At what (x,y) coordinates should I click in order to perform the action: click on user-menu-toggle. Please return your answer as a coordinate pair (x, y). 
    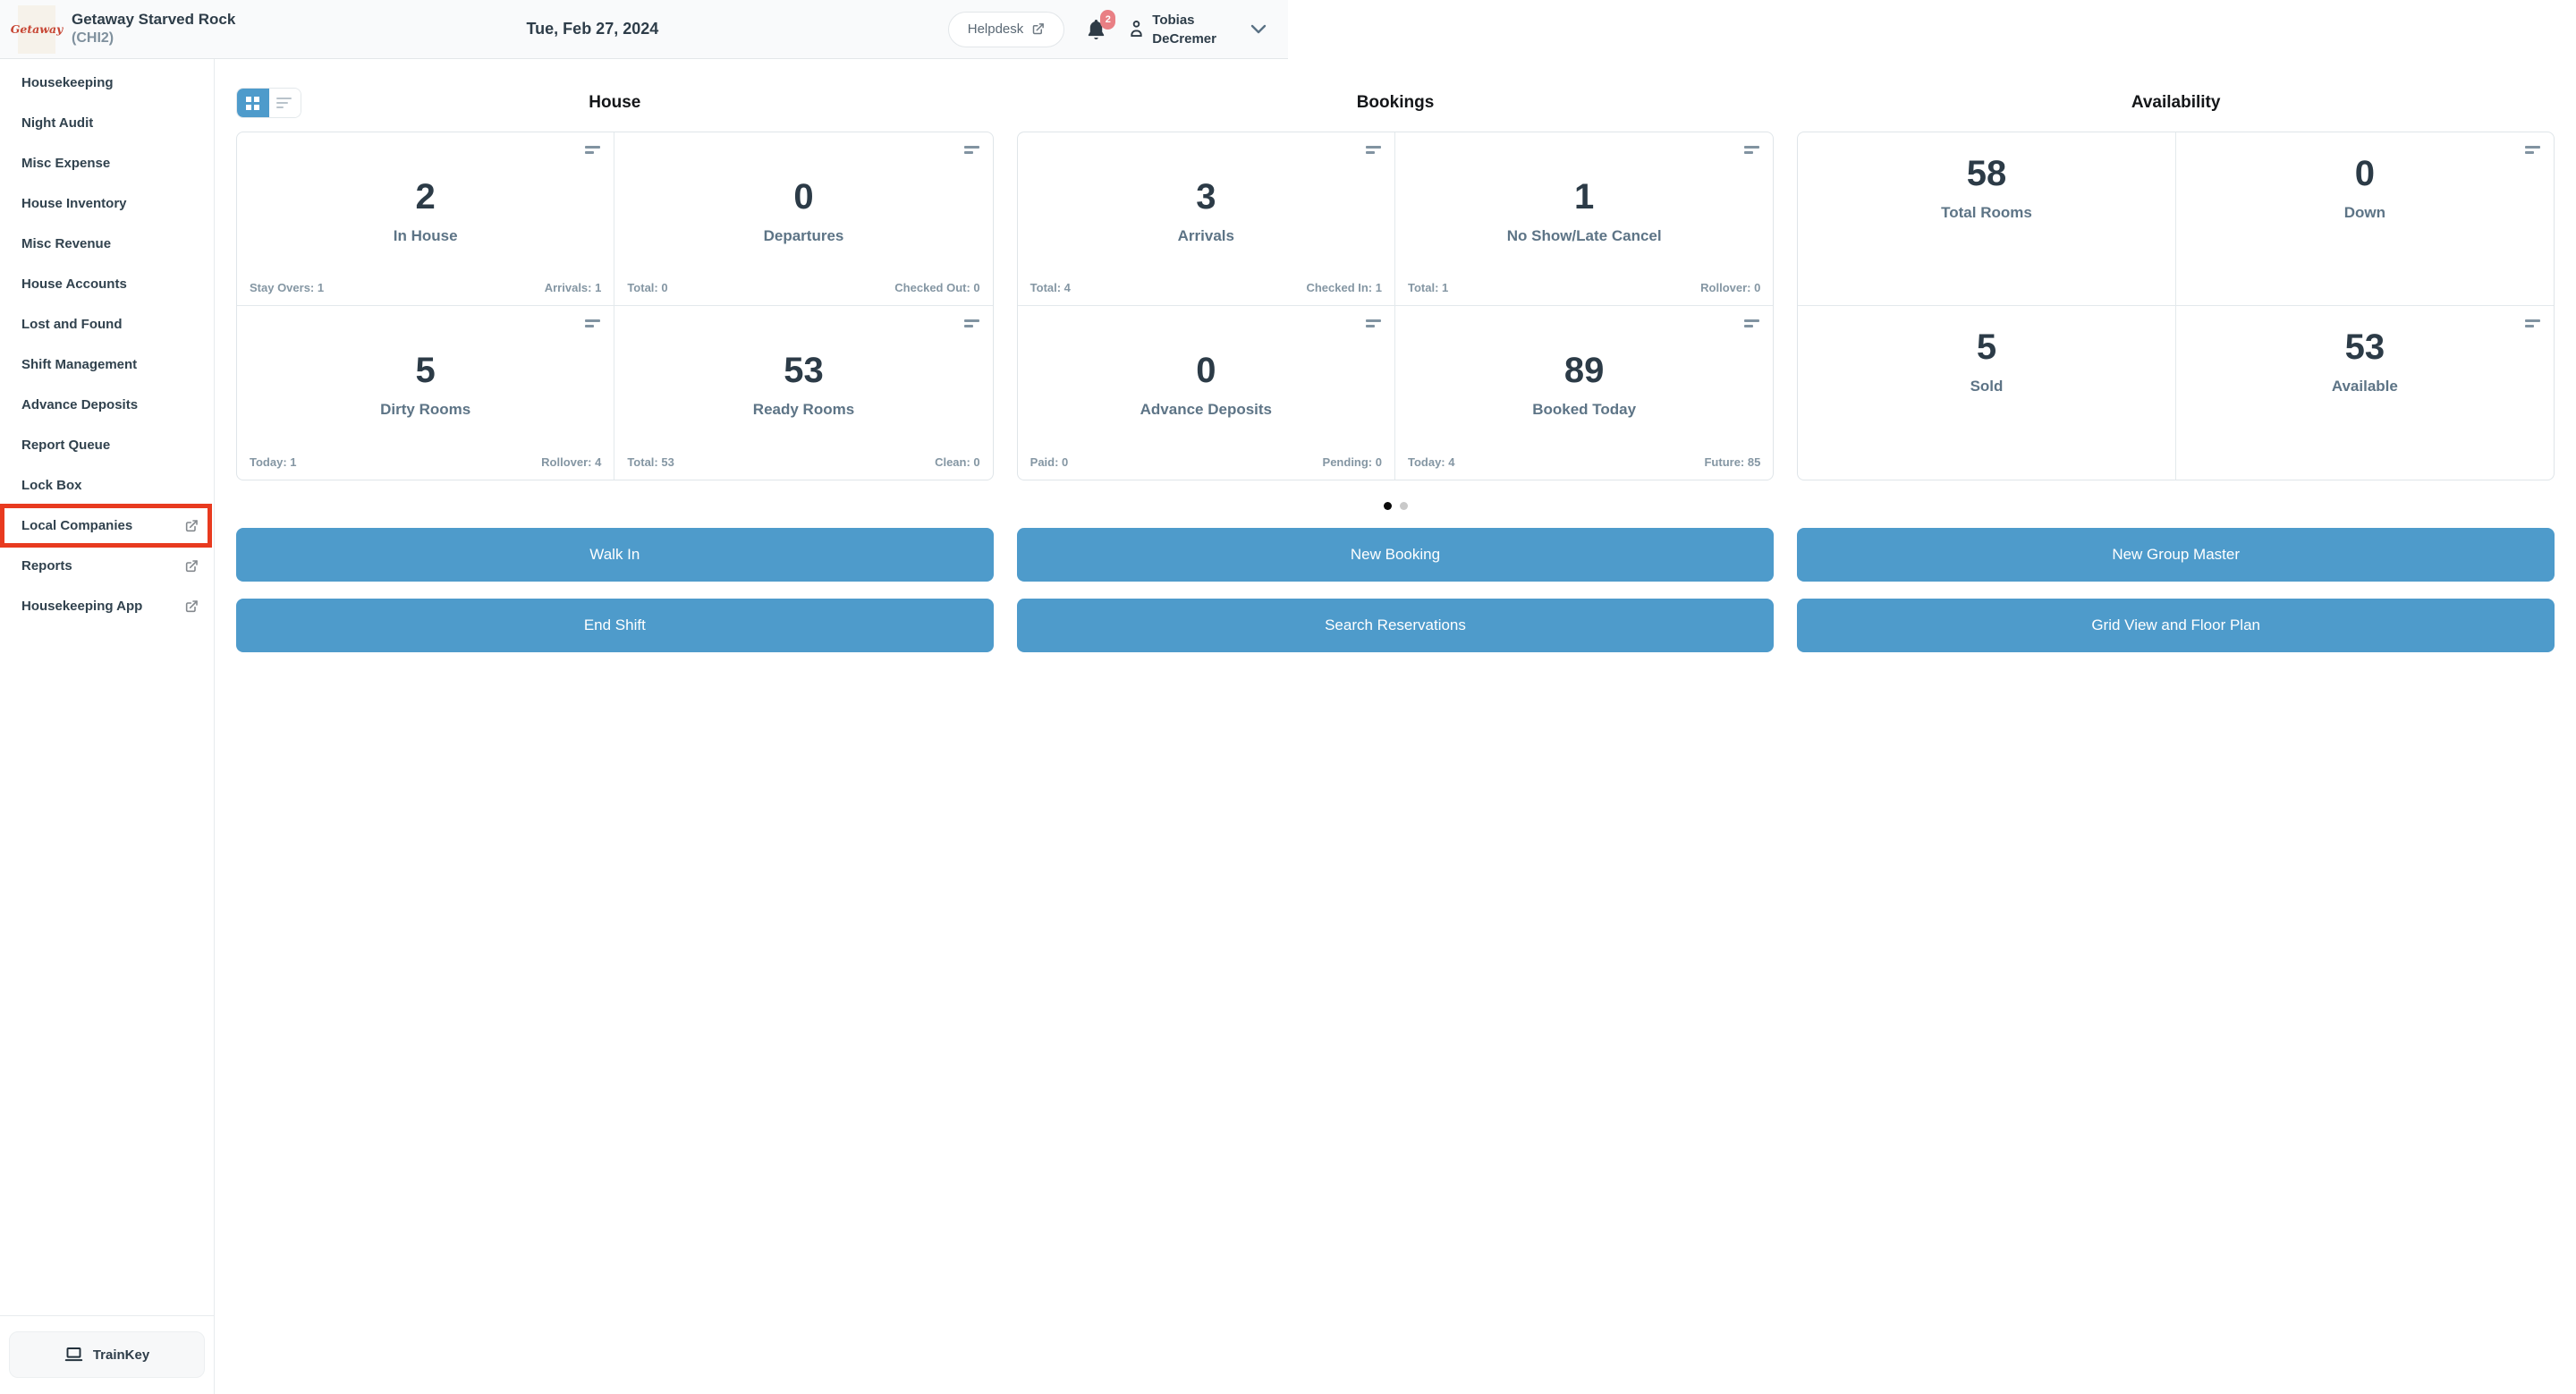
    Looking at the image, I should click on (1258, 29).